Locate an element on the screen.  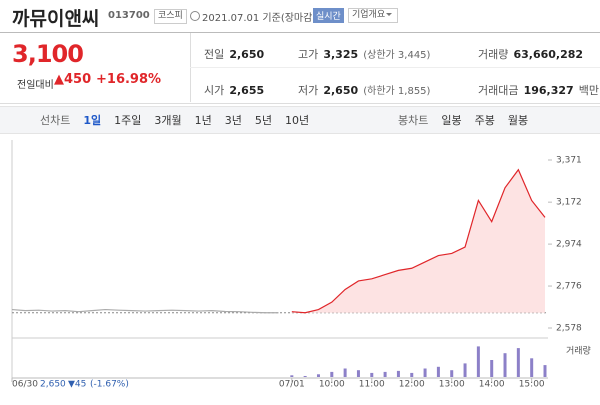
stat-label: 전일 is located at coordinates (214, 54).